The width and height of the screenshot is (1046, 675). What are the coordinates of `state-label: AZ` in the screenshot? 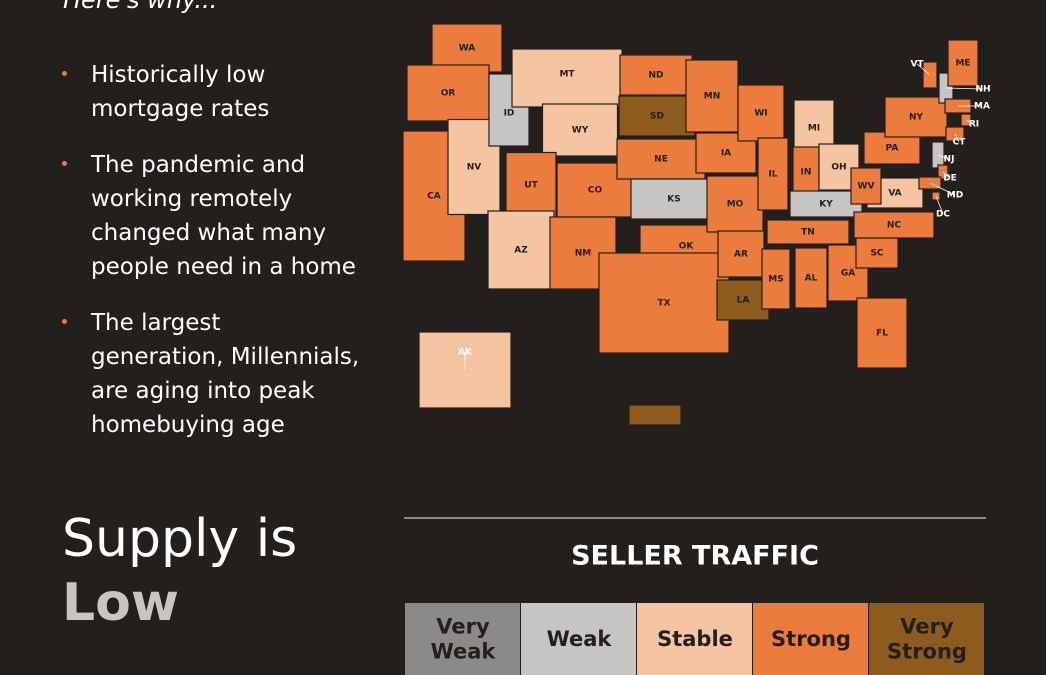 It's located at (521, 251).